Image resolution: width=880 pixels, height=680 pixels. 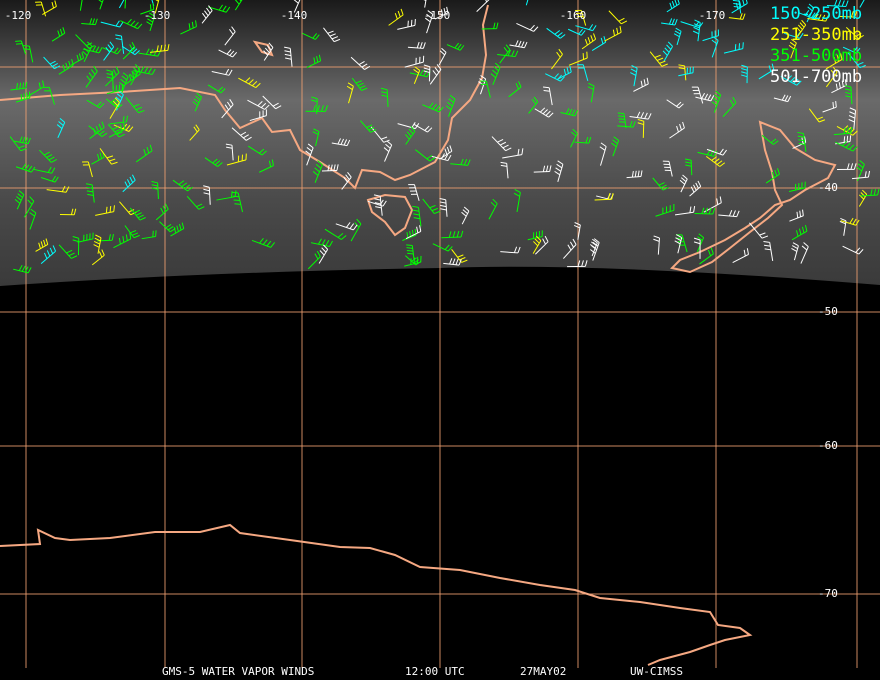 What do you see at coordinates (18, 15) in the screenshot?
I see `longitude-label: -120` at bounding box center [18, 15].